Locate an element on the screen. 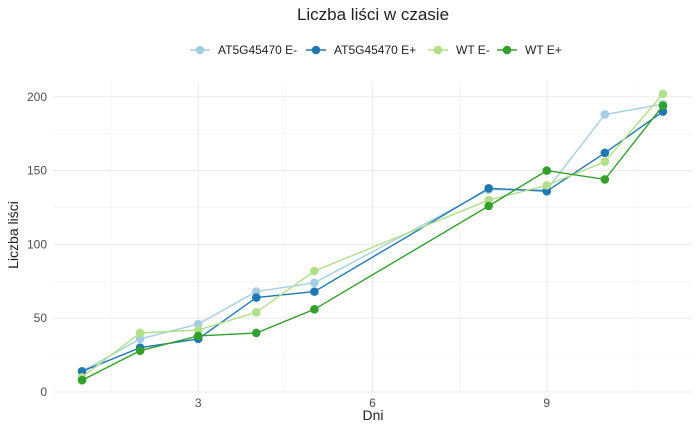  y-tick-label: 0 is located at coordinates (43, 392).